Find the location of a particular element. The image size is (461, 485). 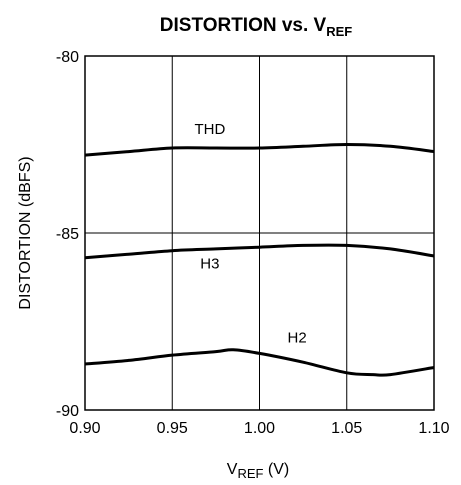

x-axis-label: VREF (V) is located at coordinates (258, 471).